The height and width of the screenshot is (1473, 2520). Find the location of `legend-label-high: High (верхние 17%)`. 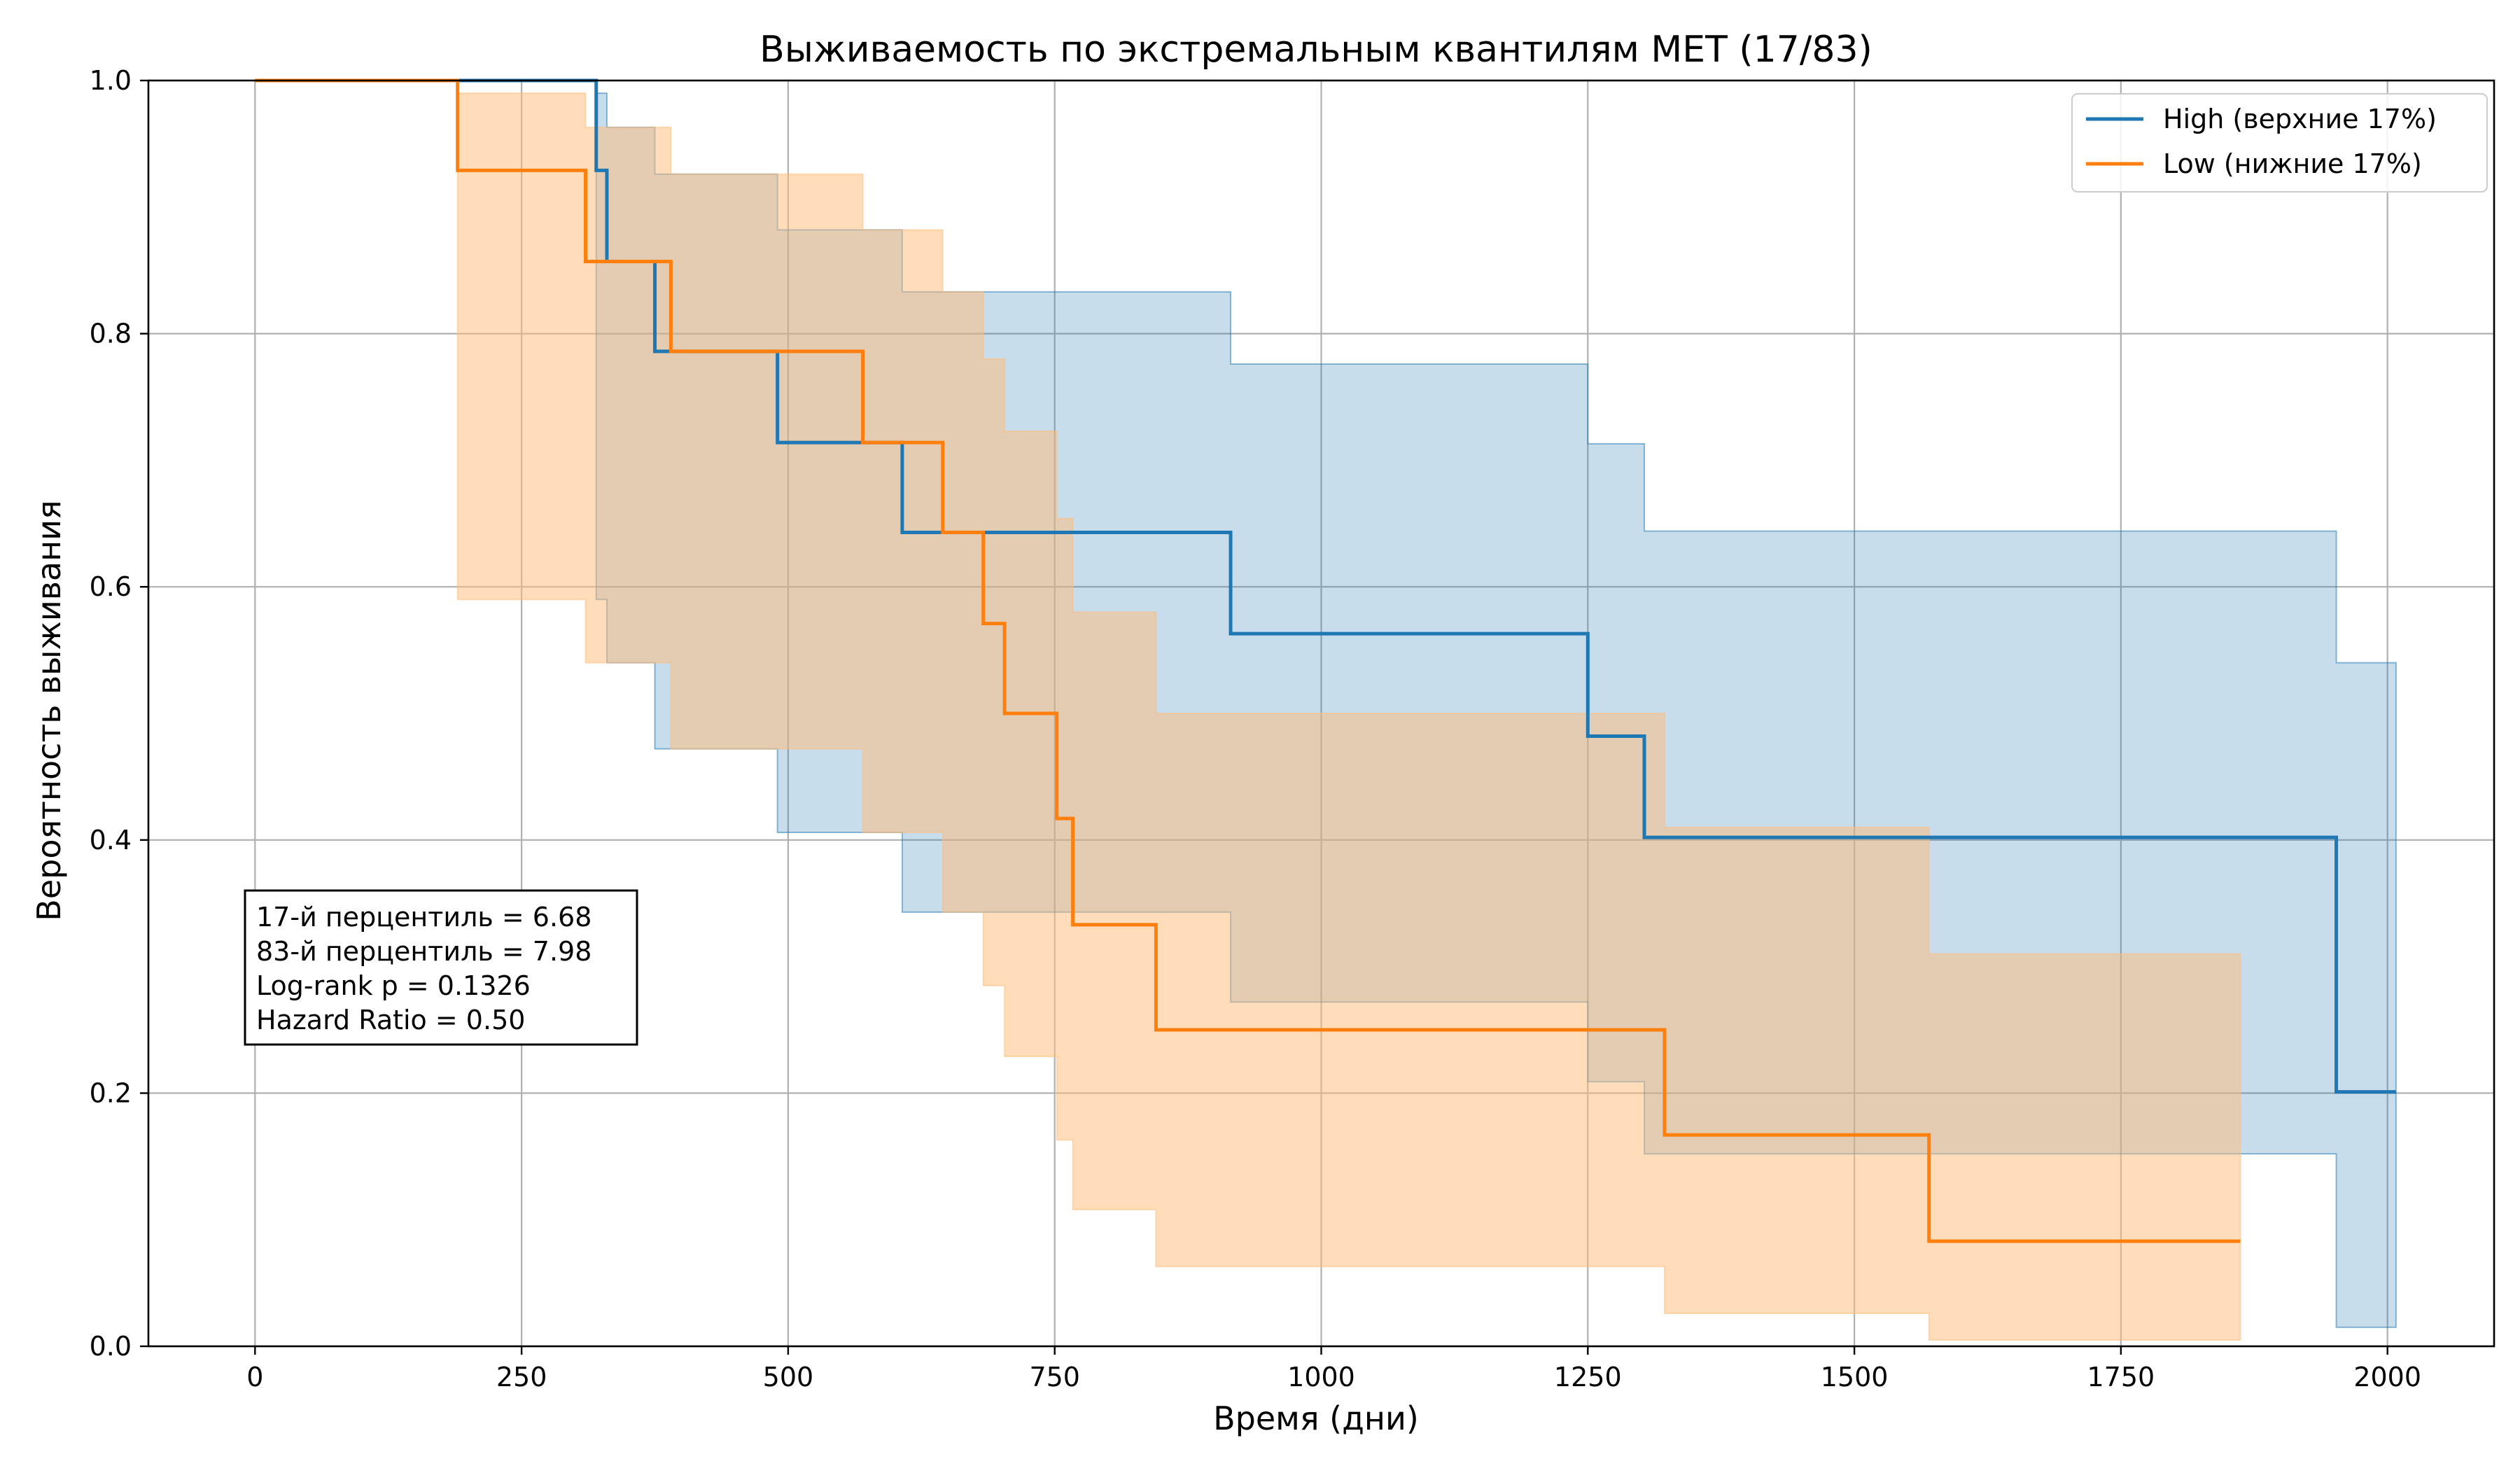

legend-label-high: High (верхние 17%) is located at coordinates (2300, 119).